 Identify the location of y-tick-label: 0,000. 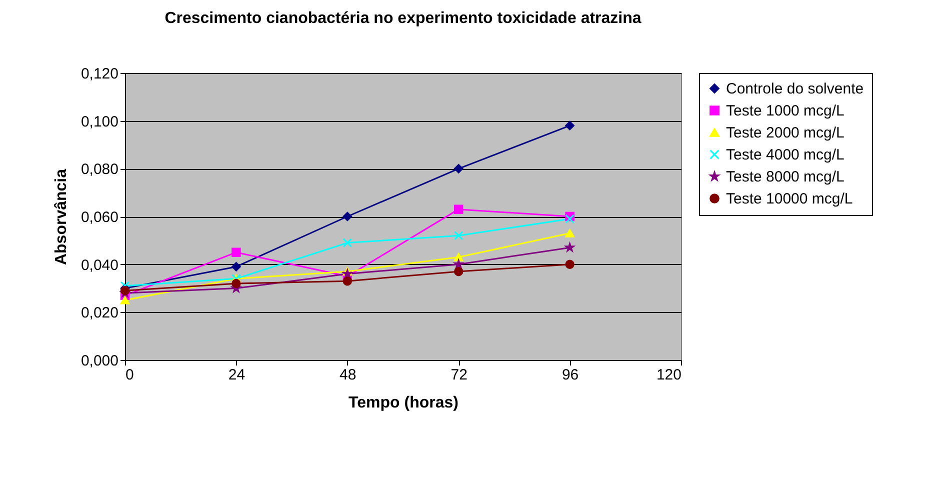
(99, 361).